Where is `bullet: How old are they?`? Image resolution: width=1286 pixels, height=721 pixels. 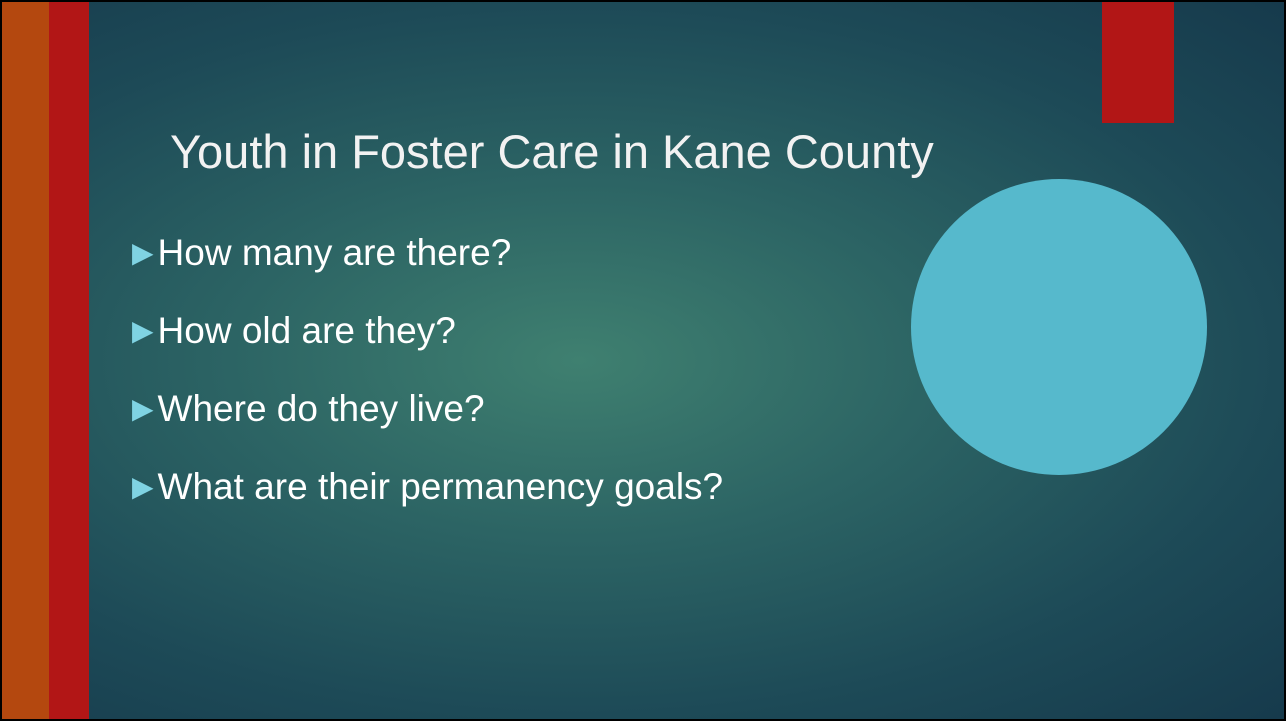 bullet: How old are they? is located at coordinates (427, 345).